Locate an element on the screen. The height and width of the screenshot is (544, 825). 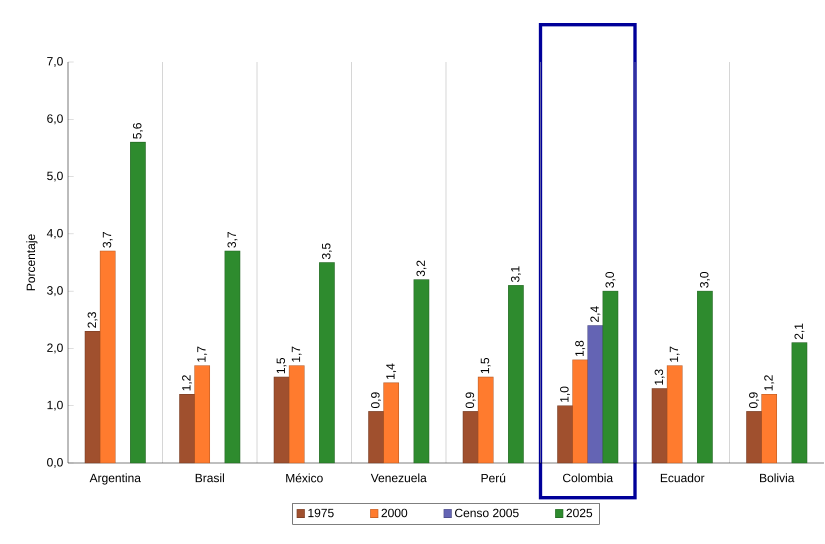
y-tick-label: 2,0 is located at coordinates (55, 348).